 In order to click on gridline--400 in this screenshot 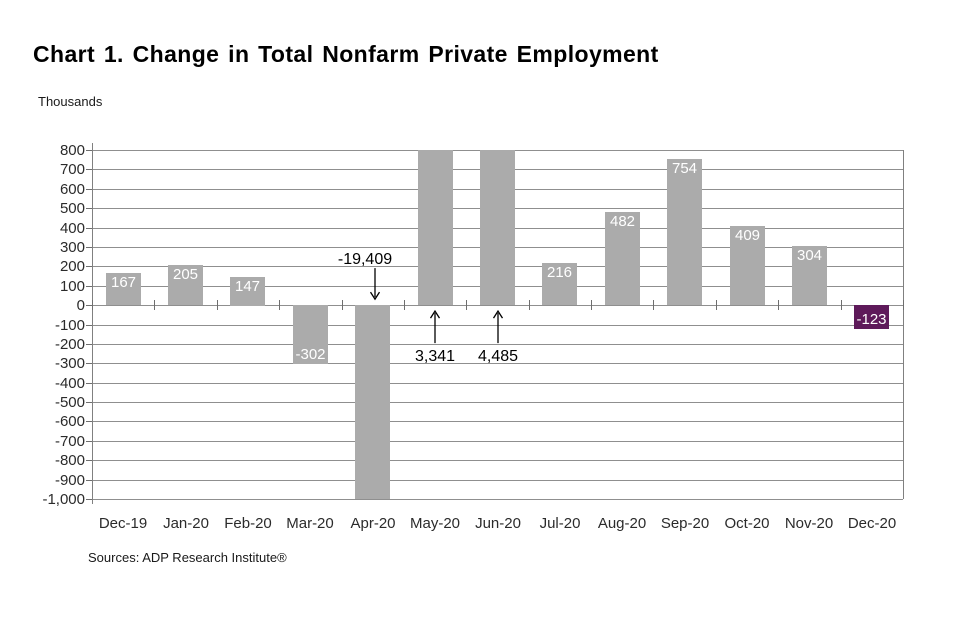, I will do `click(497, 383)`.